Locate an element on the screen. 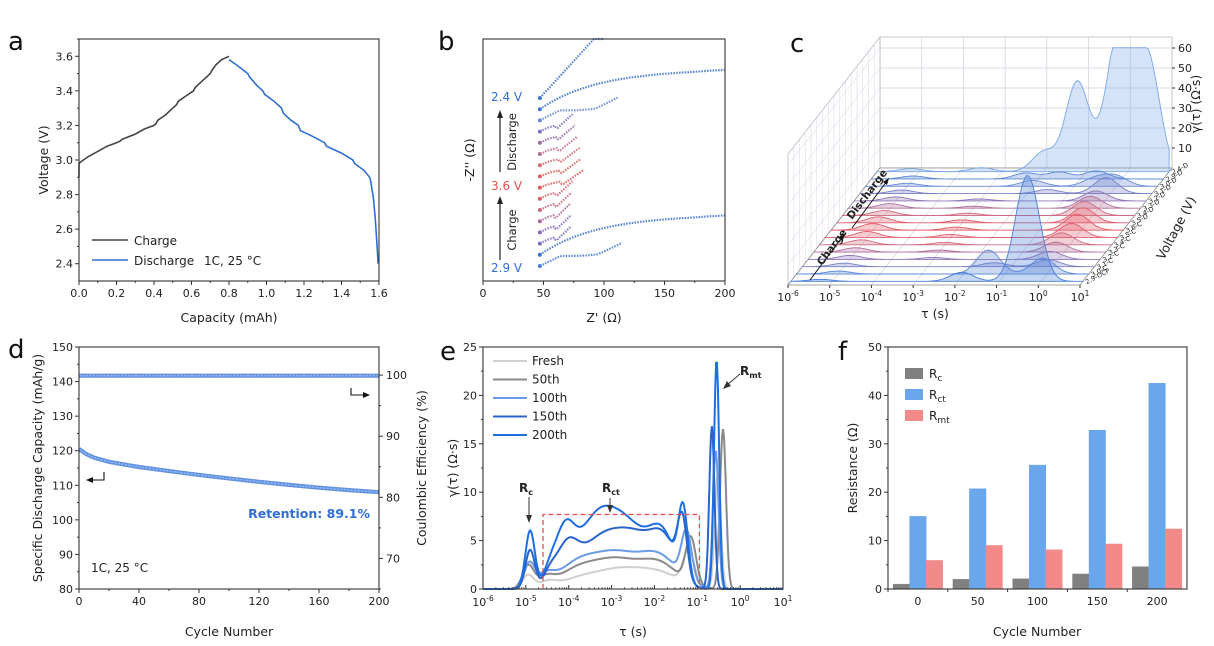  nyquist-curve-3.5-C is located at coordinates (556, 190).